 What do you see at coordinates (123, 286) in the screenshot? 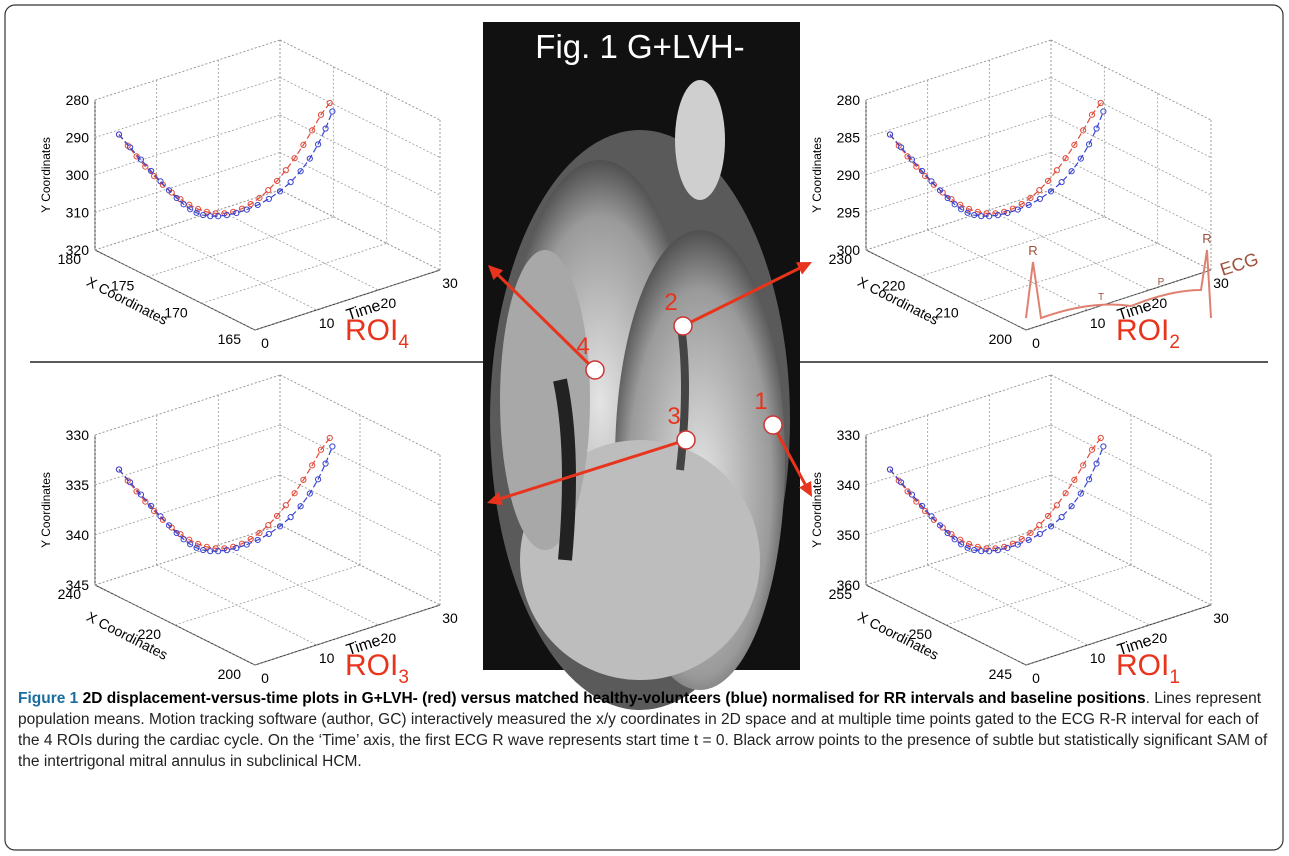
I see `x-tick-label: 175` at bounding box center [123, 286].